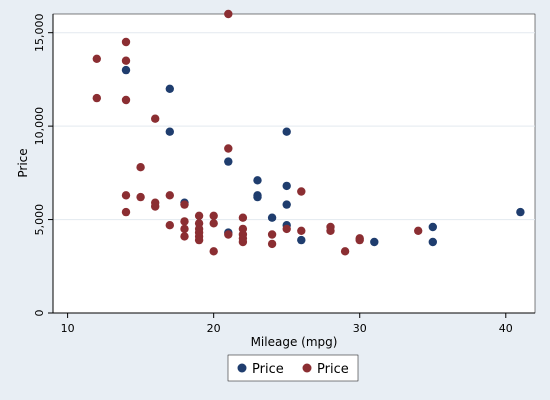 The image size is (550, 400). I want to click on x-tick-label: 30, so click(360, 328).